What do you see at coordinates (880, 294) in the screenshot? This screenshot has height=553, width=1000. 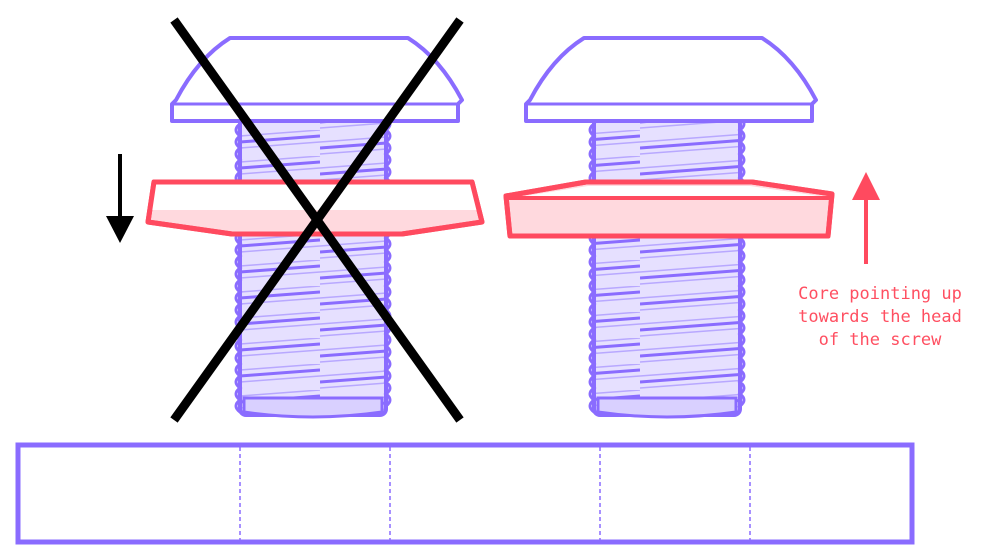 I see `annotation-line-1: Core pointing up` at bounding box center [880, 294].